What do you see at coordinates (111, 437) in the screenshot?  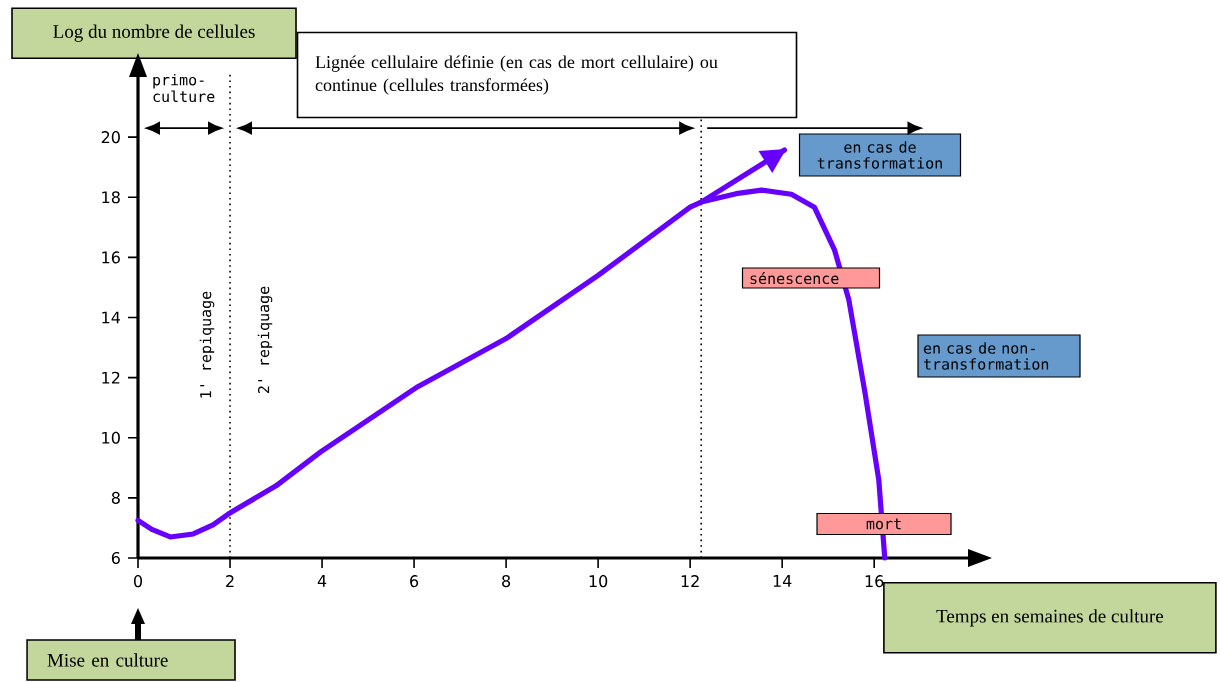 I see `y-tick-label: 10` at bounding box center [111, 437].